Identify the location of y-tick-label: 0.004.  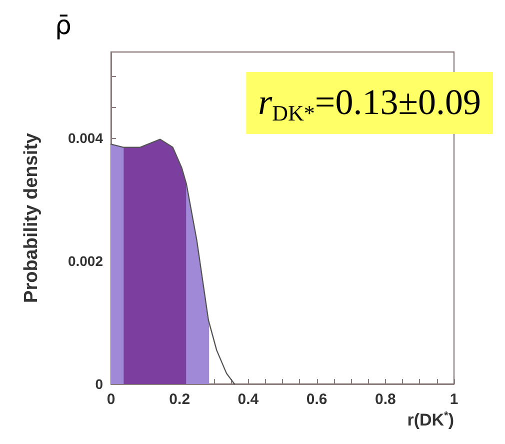
(86, 138).